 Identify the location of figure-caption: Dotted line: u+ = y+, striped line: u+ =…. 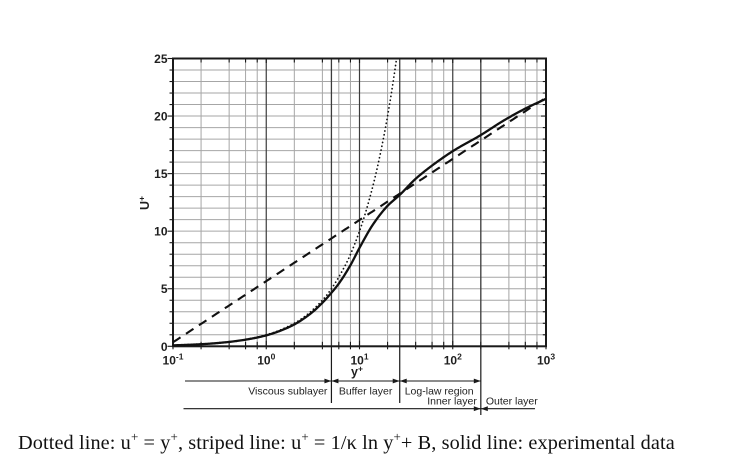
(375, 442).